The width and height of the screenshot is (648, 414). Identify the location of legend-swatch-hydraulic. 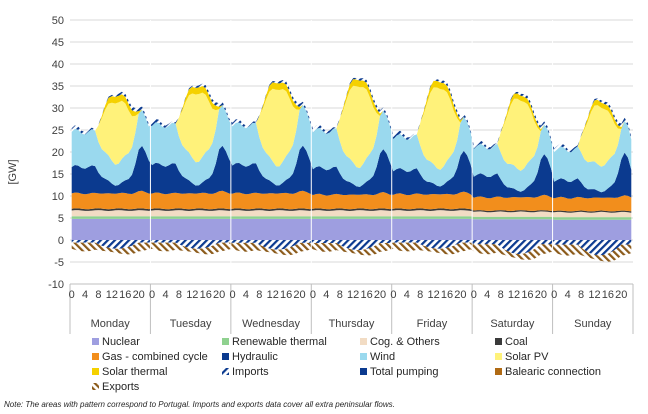
(225, 356).